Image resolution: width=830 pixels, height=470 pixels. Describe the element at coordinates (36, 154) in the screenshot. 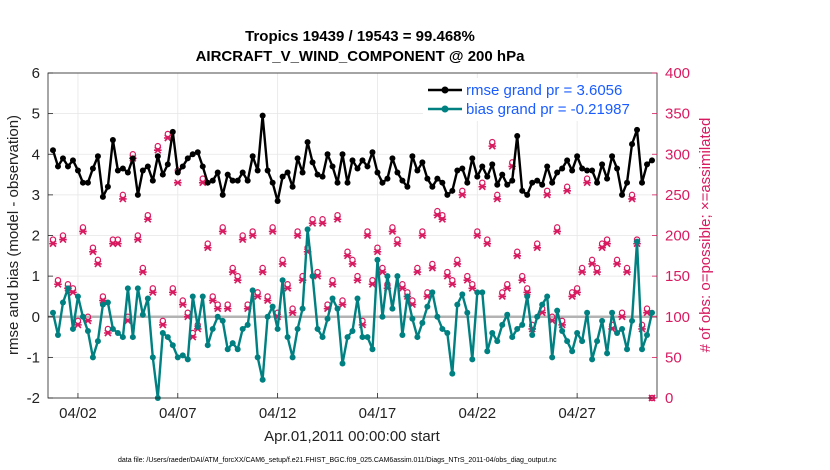

I see `y-tick-label: 4` at that location.